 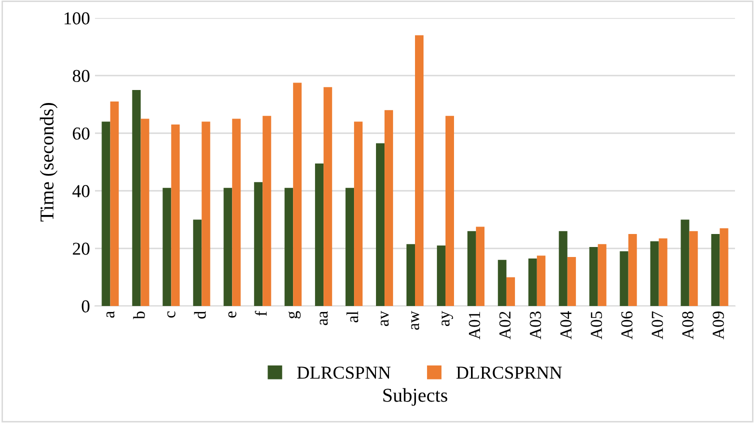 I want to click on y-tick-label: 40, so click(x=81, y=191).